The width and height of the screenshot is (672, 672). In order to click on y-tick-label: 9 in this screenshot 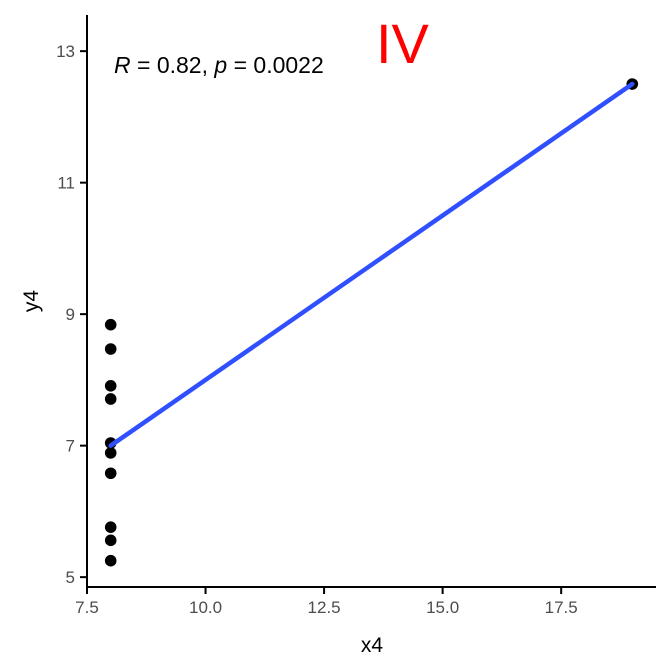, I will do `click(70, 314)`.